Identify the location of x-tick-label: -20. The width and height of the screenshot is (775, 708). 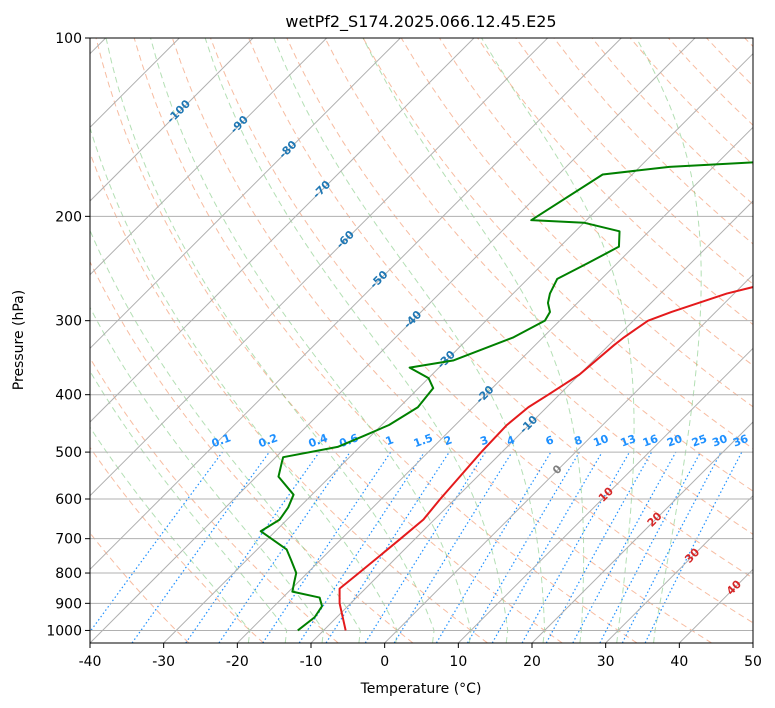
(237, 662).